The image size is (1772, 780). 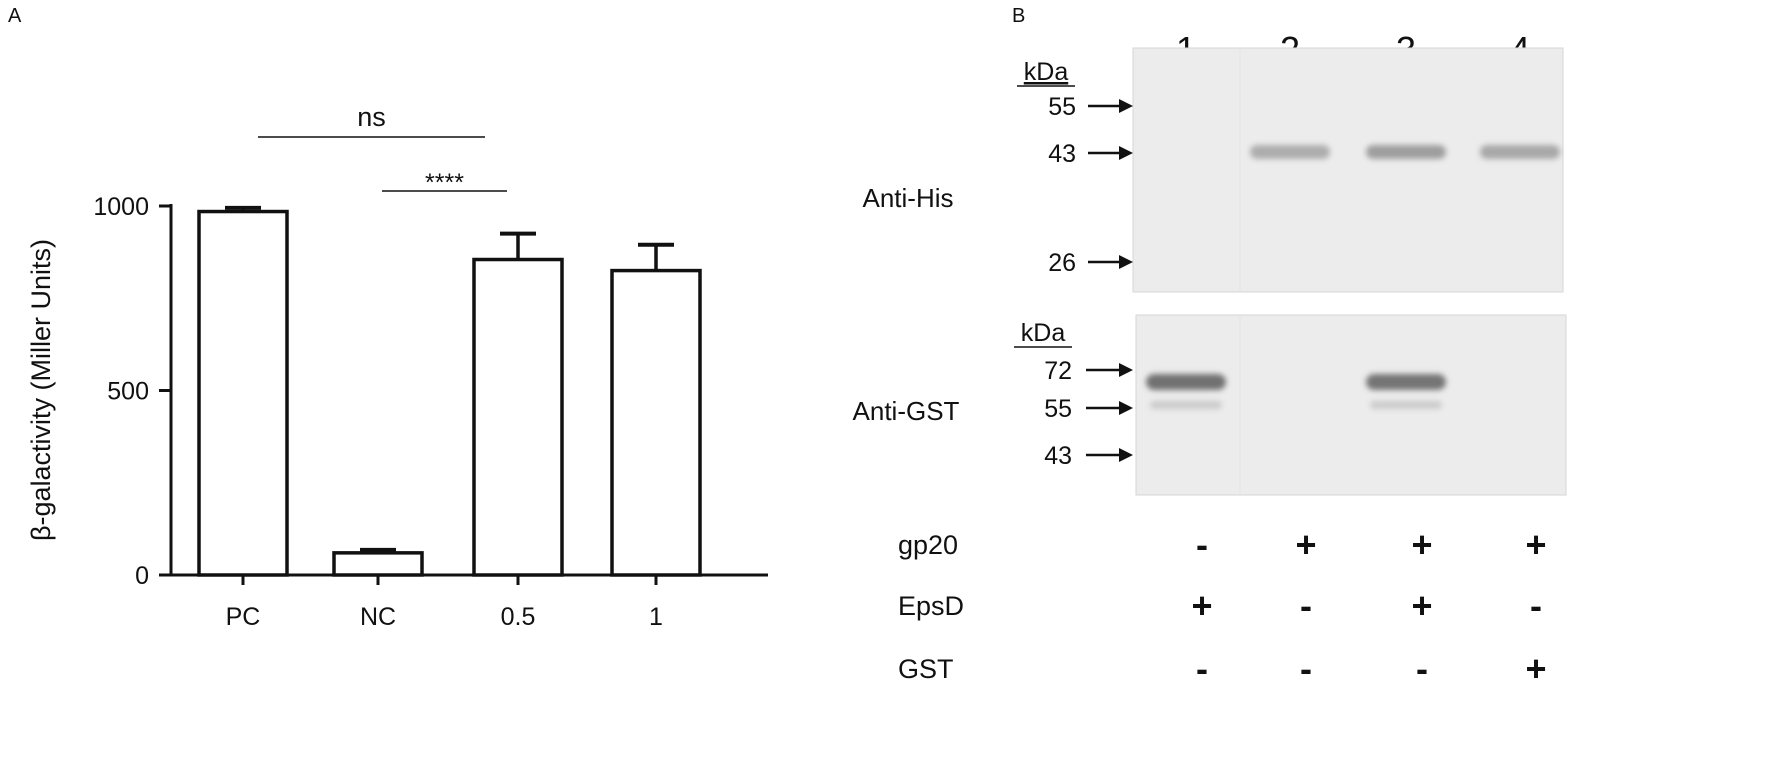 I want to click on x-tick-label: 1, so click(x=656, y=617).